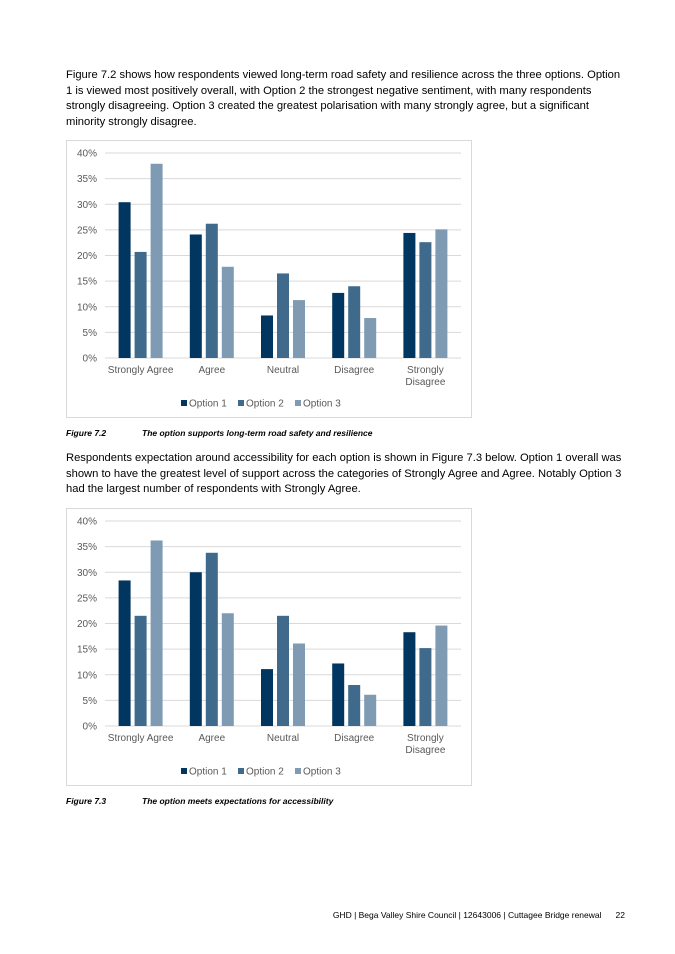  I want to click on page-number: 22, so click(620, 915).